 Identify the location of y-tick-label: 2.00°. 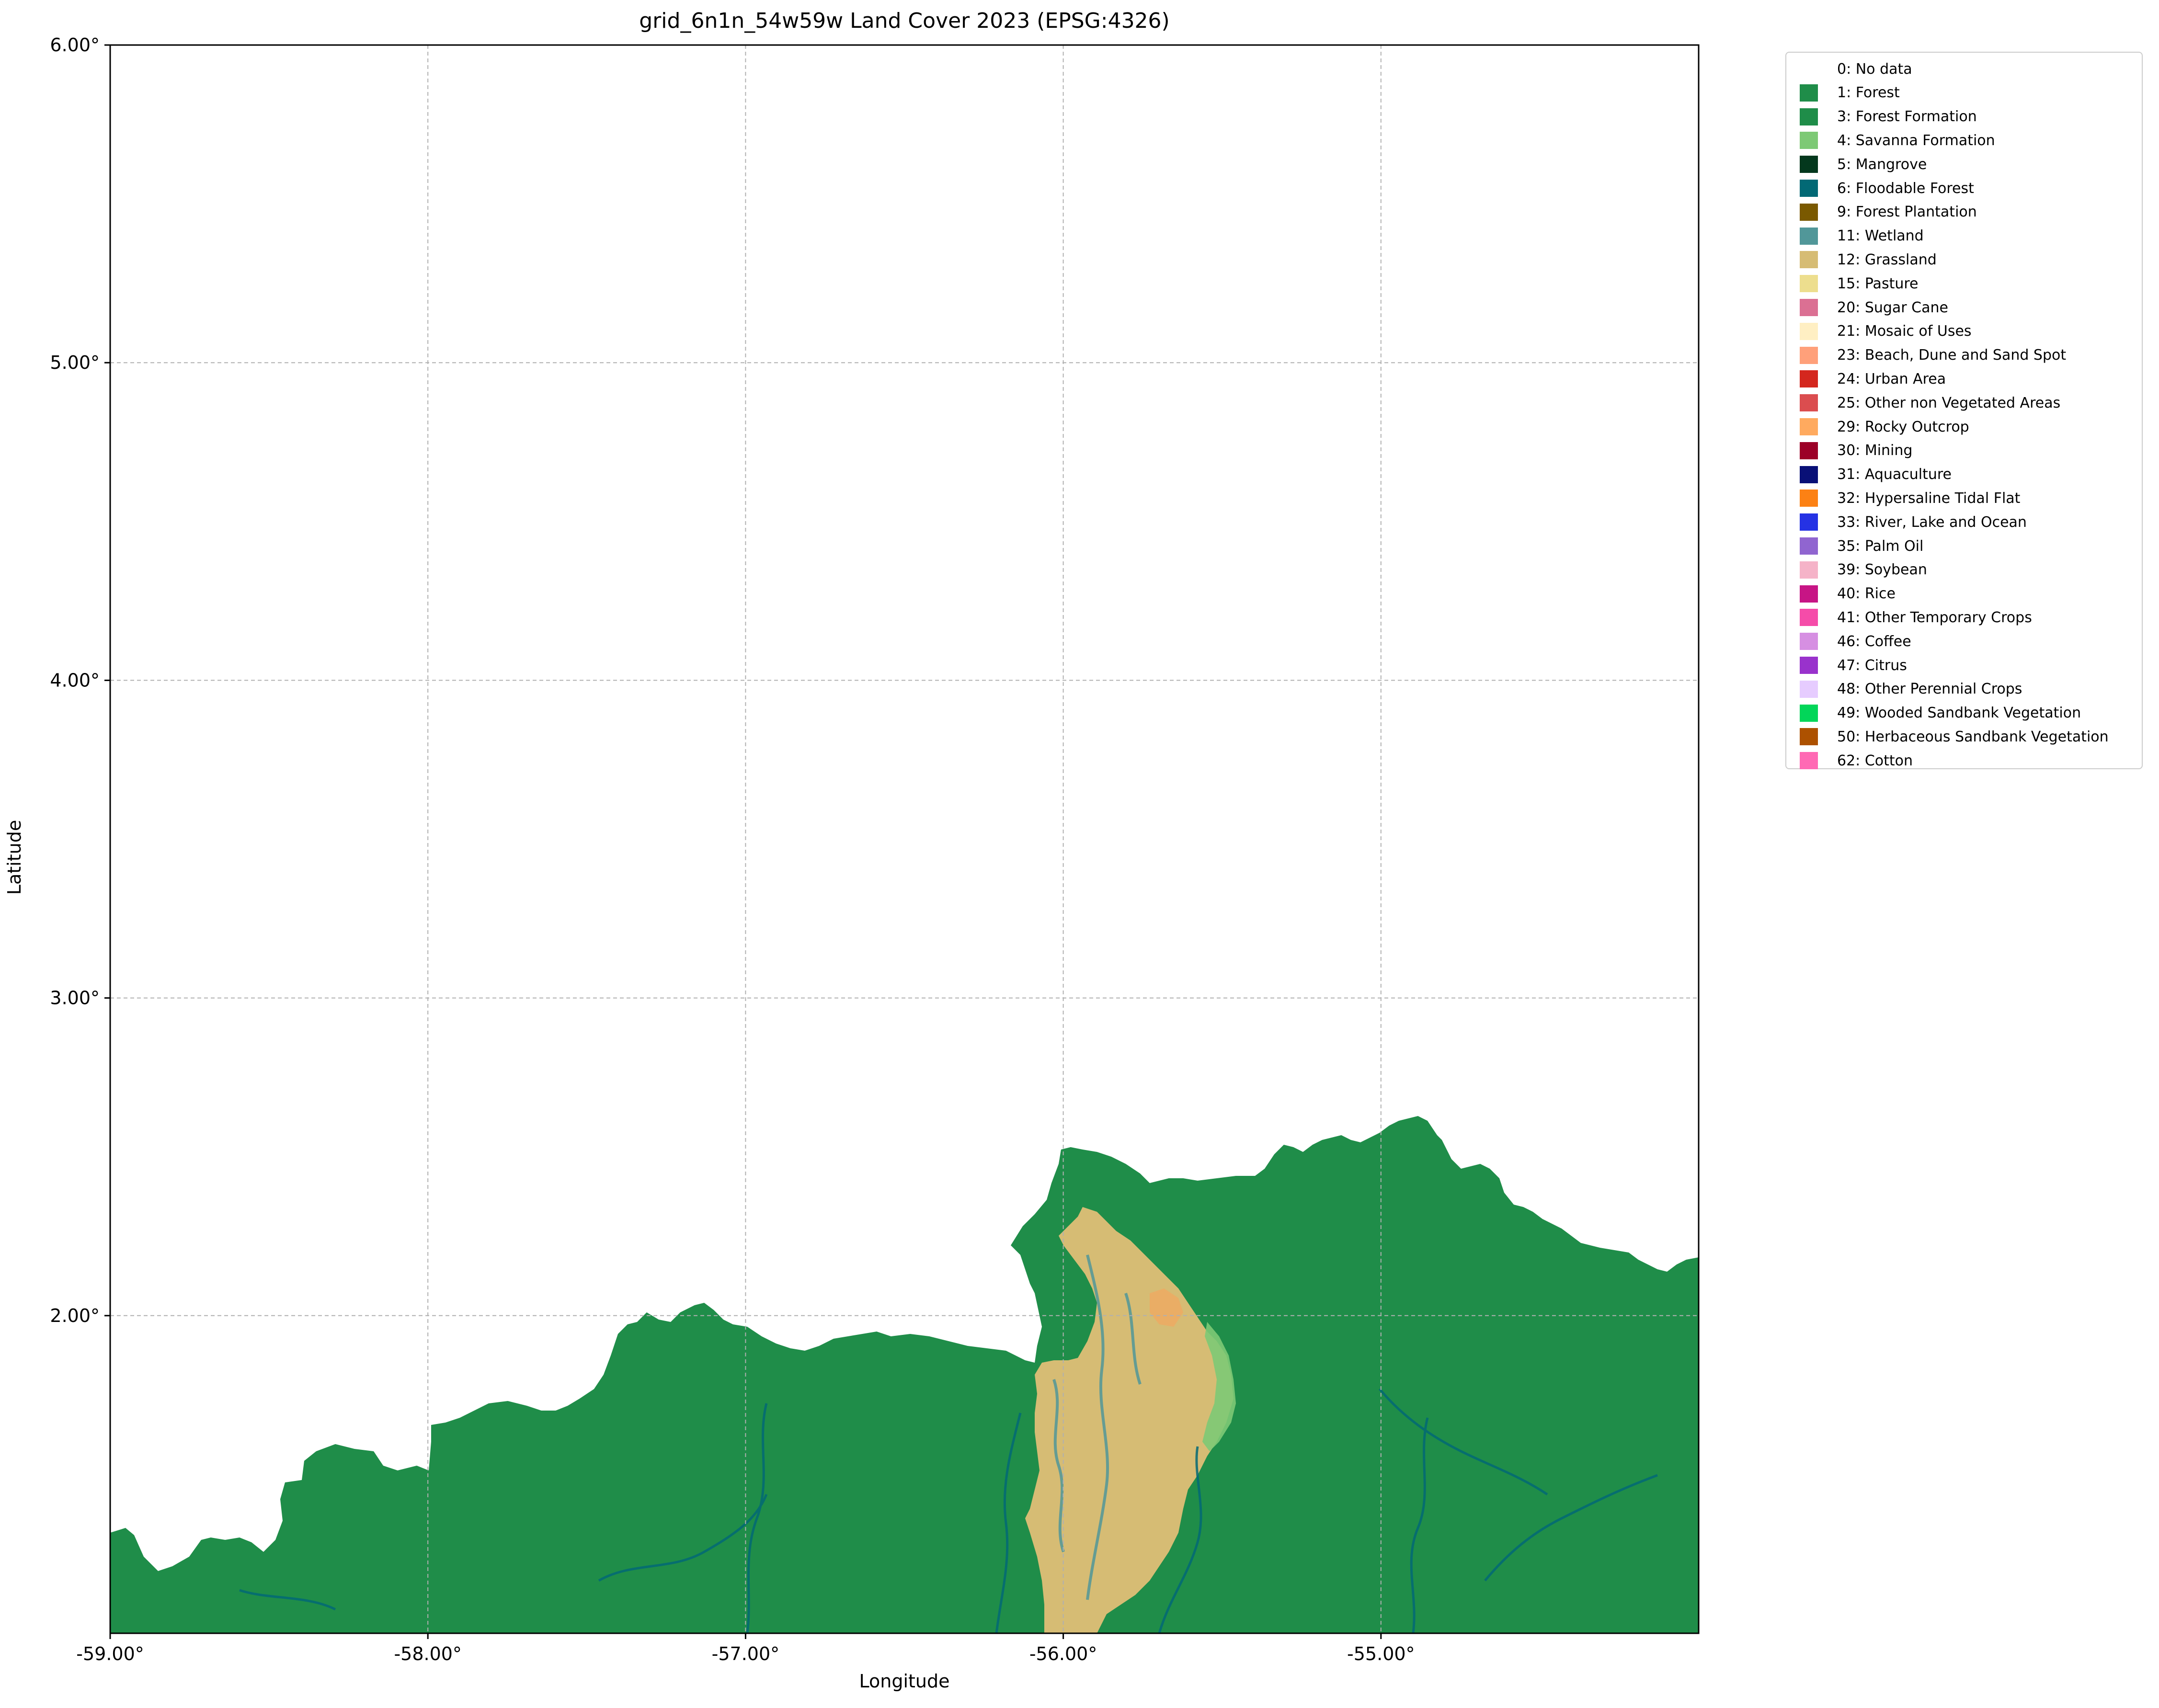
(75, 1315).